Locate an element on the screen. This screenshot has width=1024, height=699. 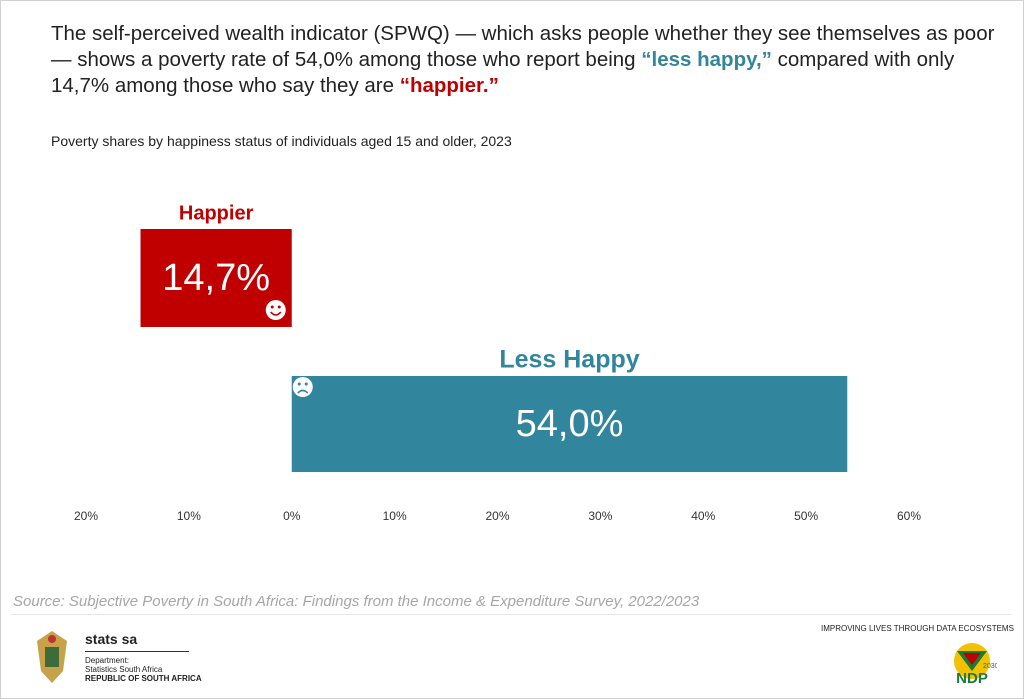
divider is located at coordinates (511, 614).